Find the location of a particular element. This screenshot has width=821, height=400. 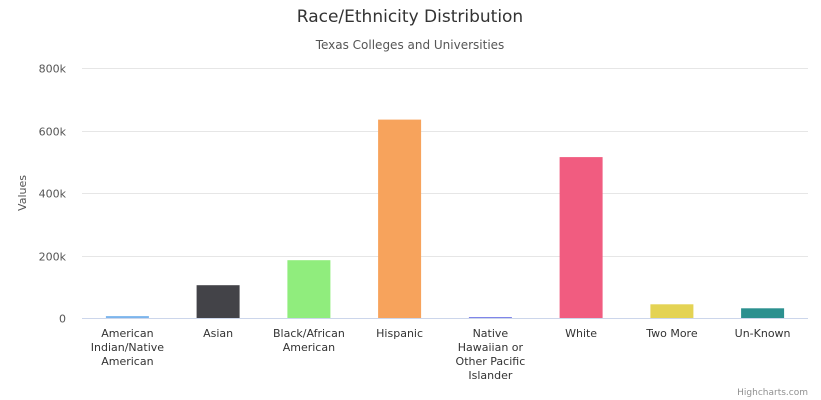

x-tick-label: Native Hawaiian or Other Pacific Islander is located at coordinates (491, 354).